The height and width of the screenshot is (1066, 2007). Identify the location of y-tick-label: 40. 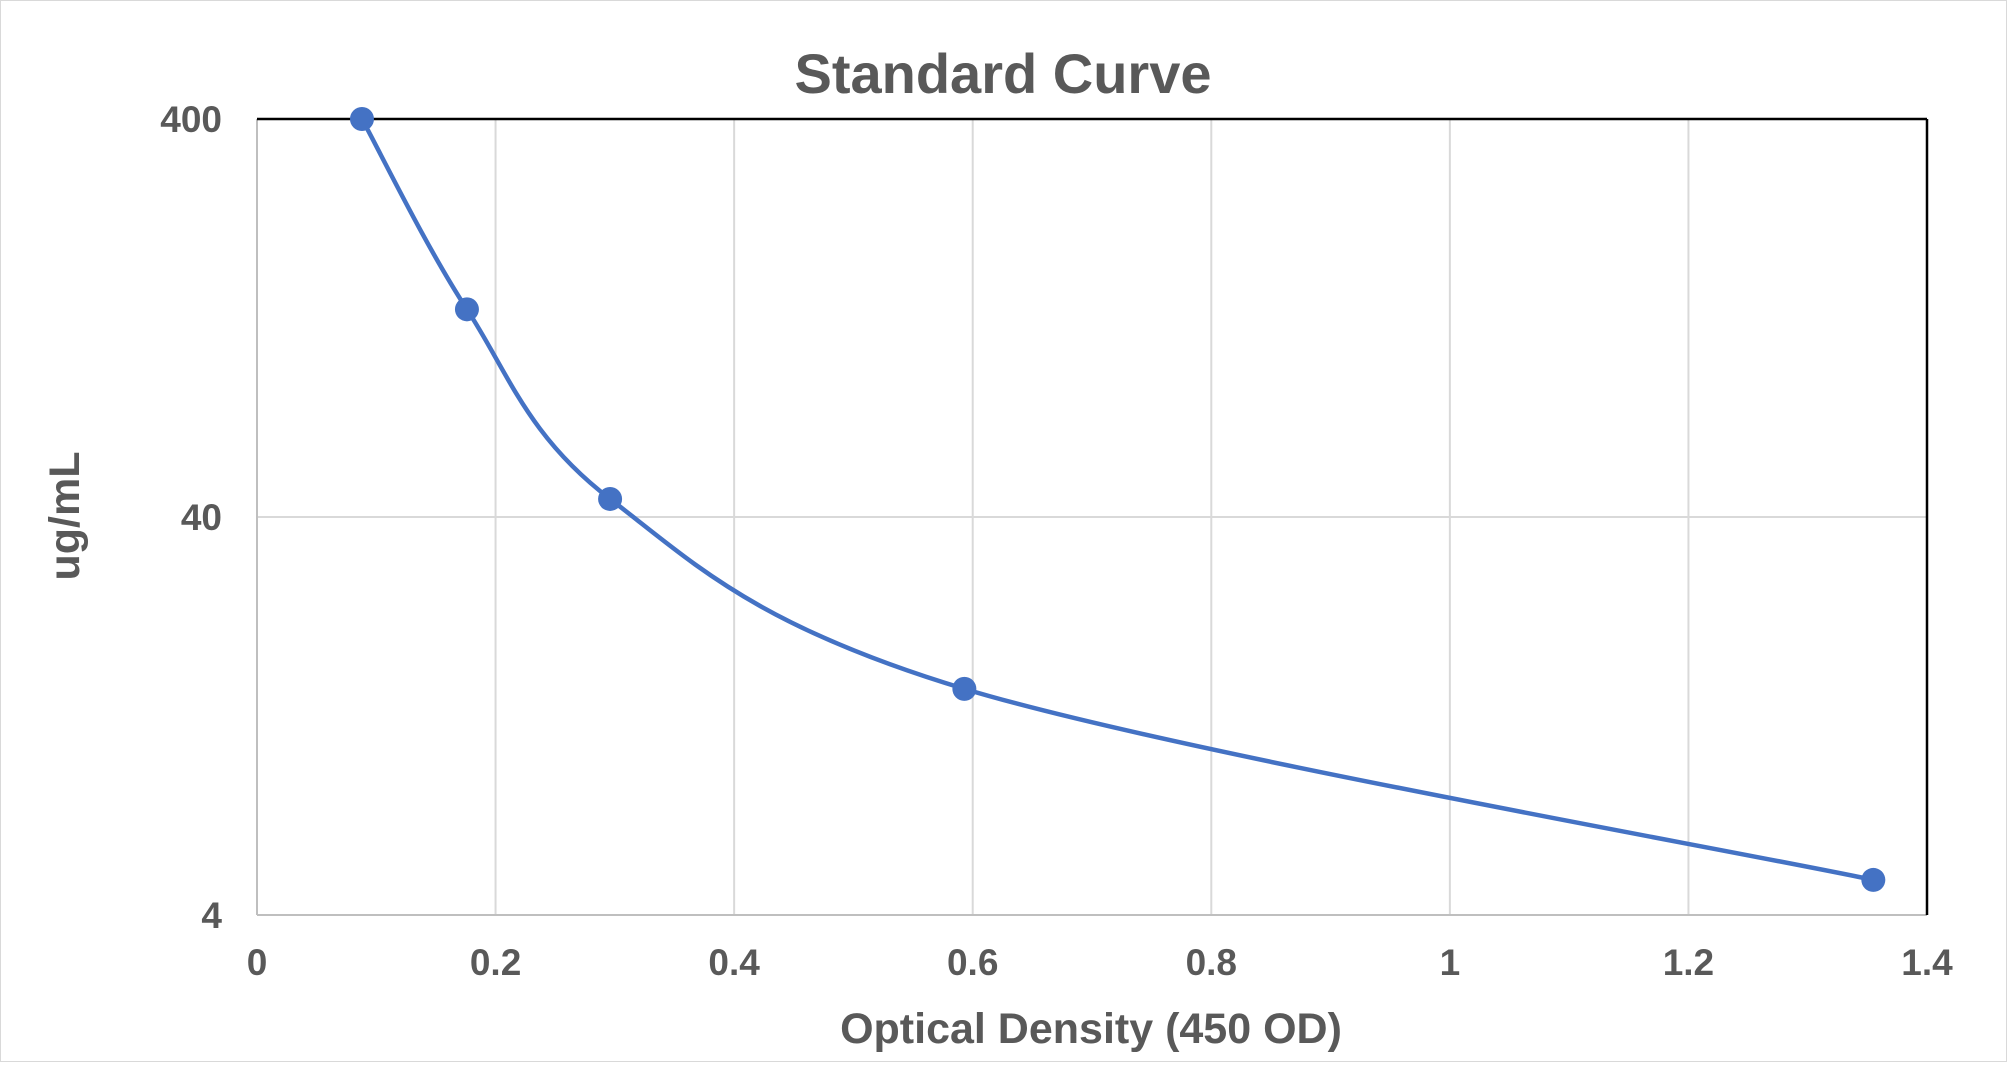
(201, 517).